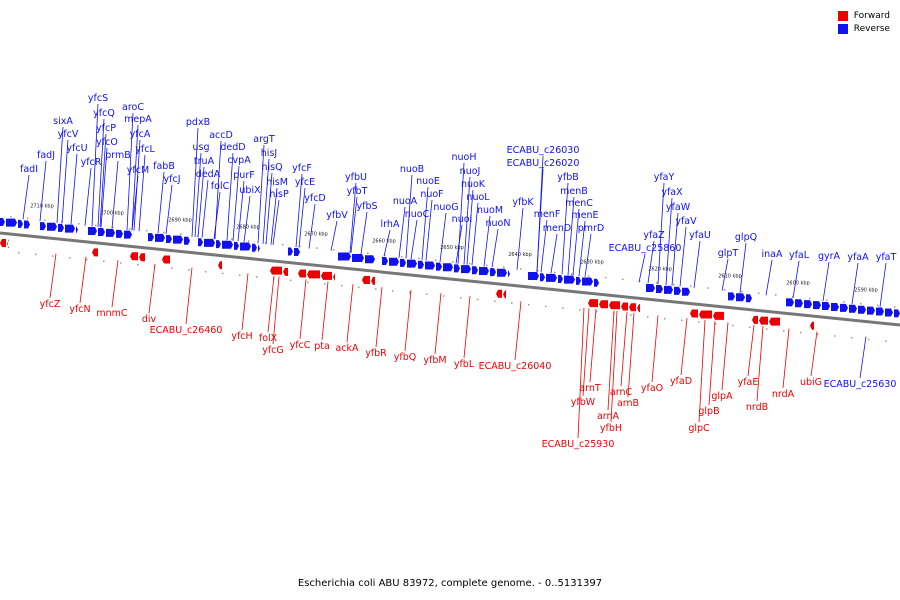  Describe the element at coordinates (347, 348) in the screenshot. I see `forward-gene-label: ackA` at that location.